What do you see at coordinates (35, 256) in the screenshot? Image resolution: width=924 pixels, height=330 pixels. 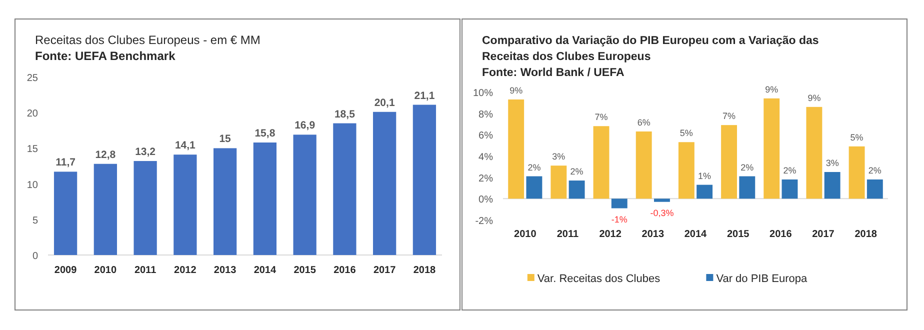 I see `y-tick-label: 0` at bounding box center [35, 256].